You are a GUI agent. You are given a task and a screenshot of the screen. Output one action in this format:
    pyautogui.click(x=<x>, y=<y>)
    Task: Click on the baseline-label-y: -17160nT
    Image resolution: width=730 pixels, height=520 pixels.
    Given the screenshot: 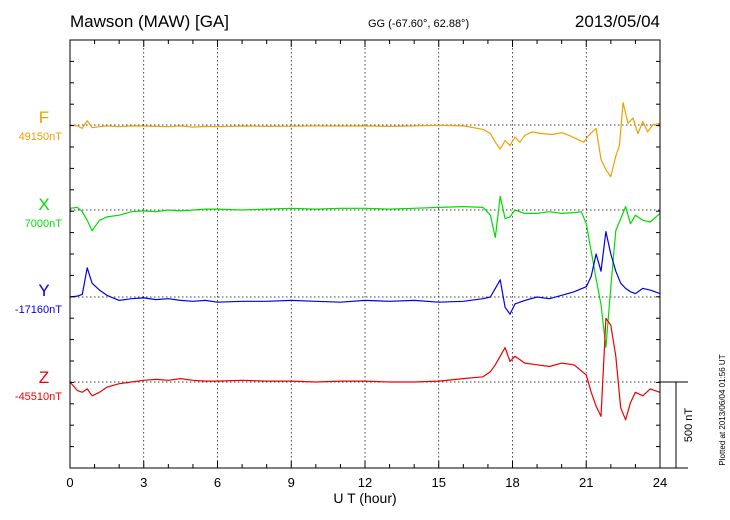 What is the action you would take?
    pyautogui.click(x=38, y=310)
    